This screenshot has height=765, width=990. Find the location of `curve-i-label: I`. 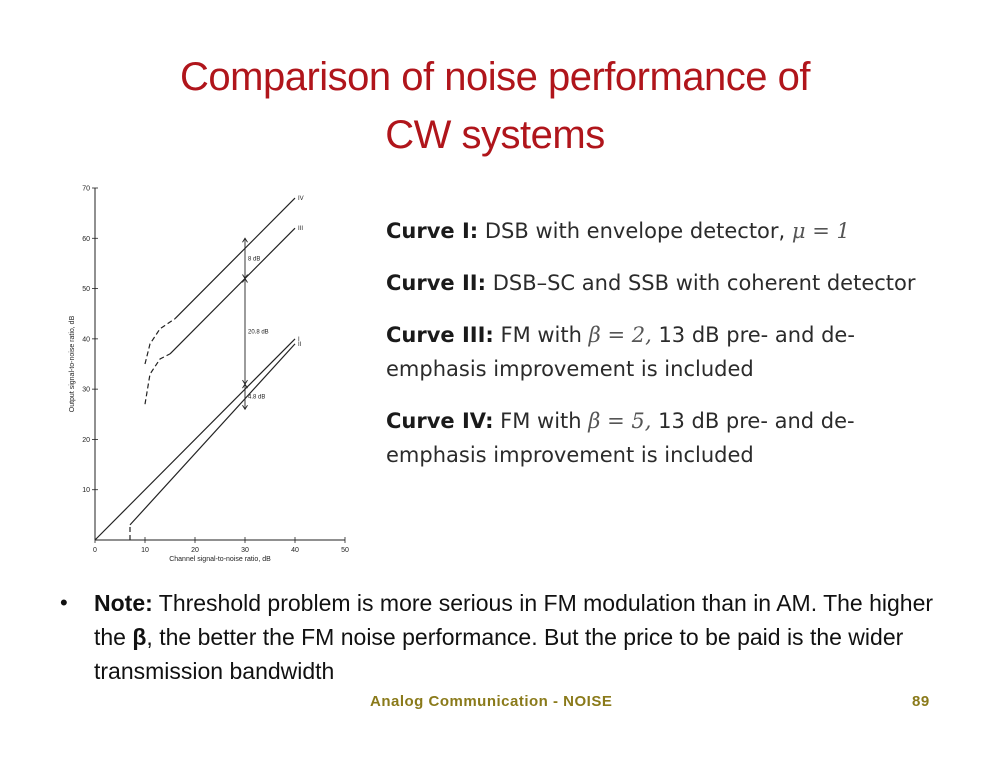

curve-i-label: I is located at coordinates (299, 340).